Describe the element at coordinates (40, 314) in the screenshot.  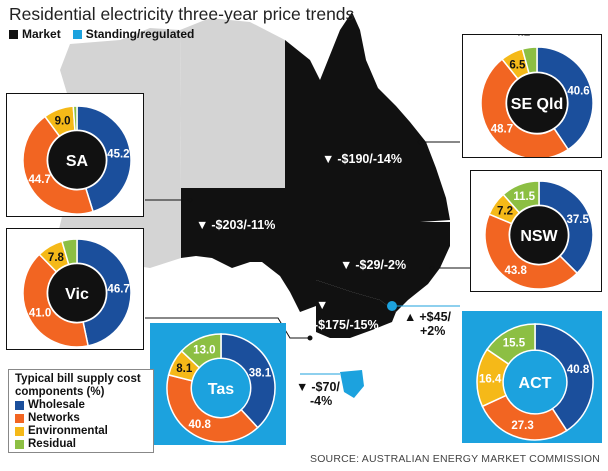
I see `donut-value-label: 41.0` at that location.